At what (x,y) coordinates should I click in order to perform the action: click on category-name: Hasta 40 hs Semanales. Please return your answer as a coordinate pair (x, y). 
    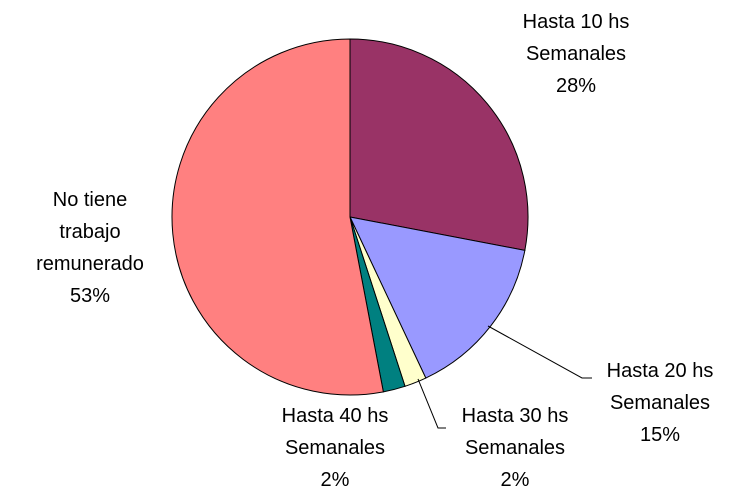
    Looking at the image, I should click on (335, 432).